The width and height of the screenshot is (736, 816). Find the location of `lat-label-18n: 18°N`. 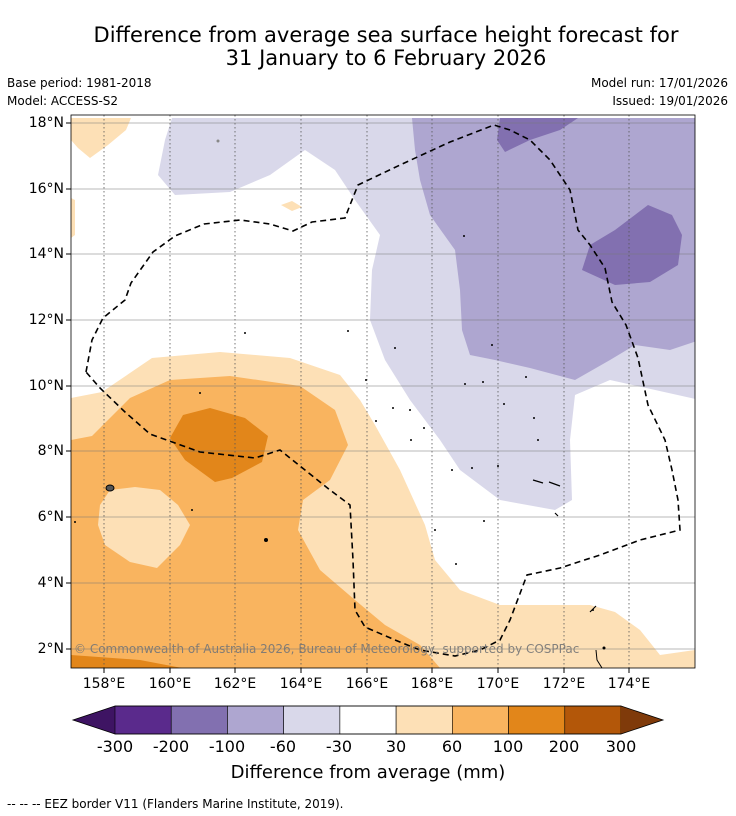

lat-label-18n: 18°N is located at coordinates (46, 123).